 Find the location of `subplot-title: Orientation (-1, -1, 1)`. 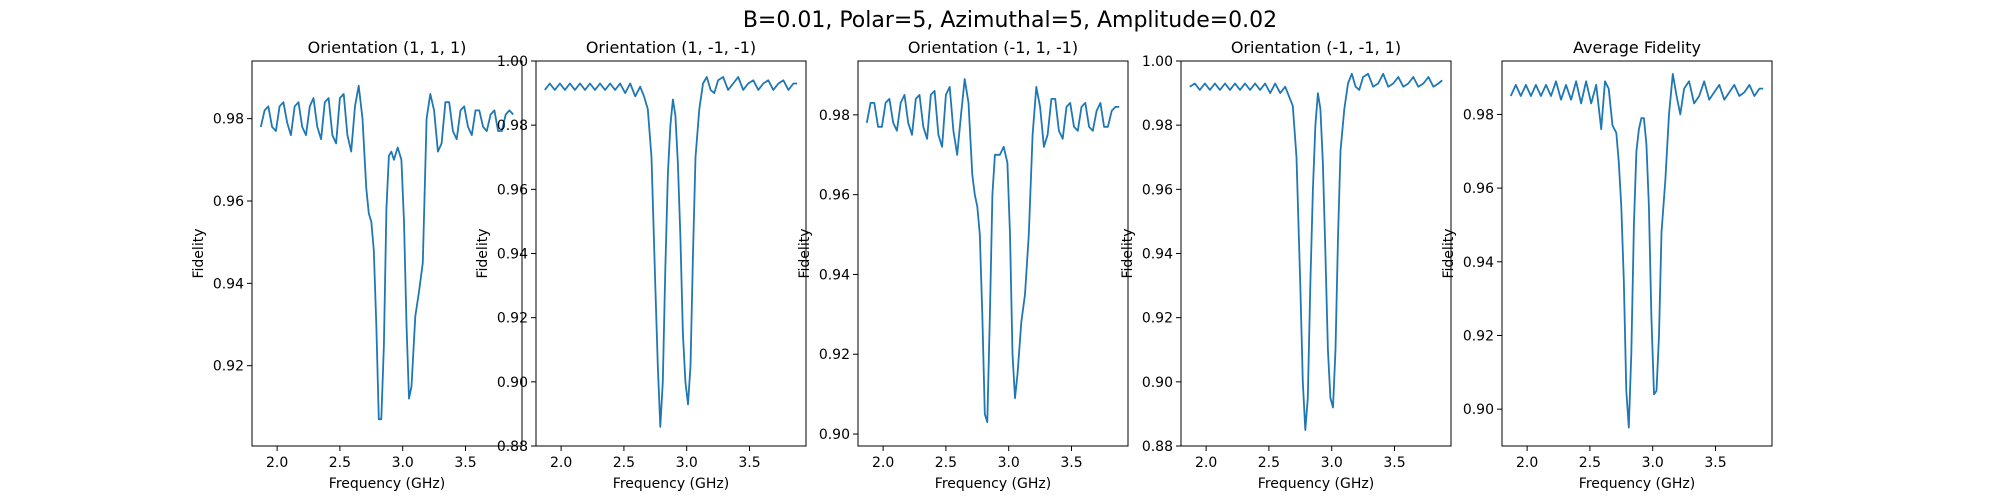

subplot-title: Orientation (-1, -1, 1) is located at coordinates (1316, 47).